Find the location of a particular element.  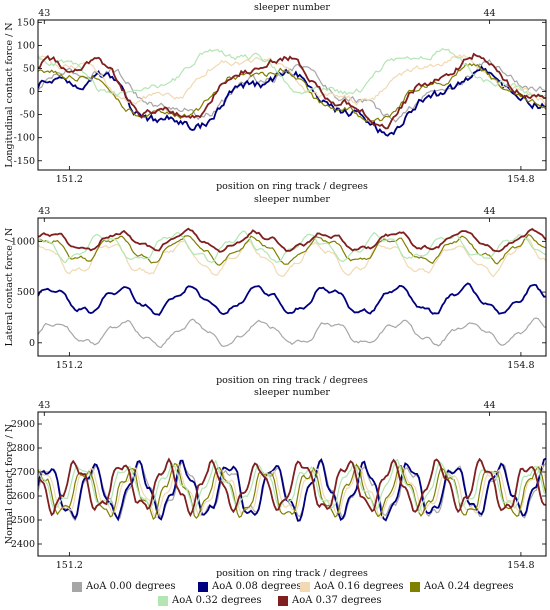

legend-item: AoA 0.16 degrees is located at coordinates (352, 586).